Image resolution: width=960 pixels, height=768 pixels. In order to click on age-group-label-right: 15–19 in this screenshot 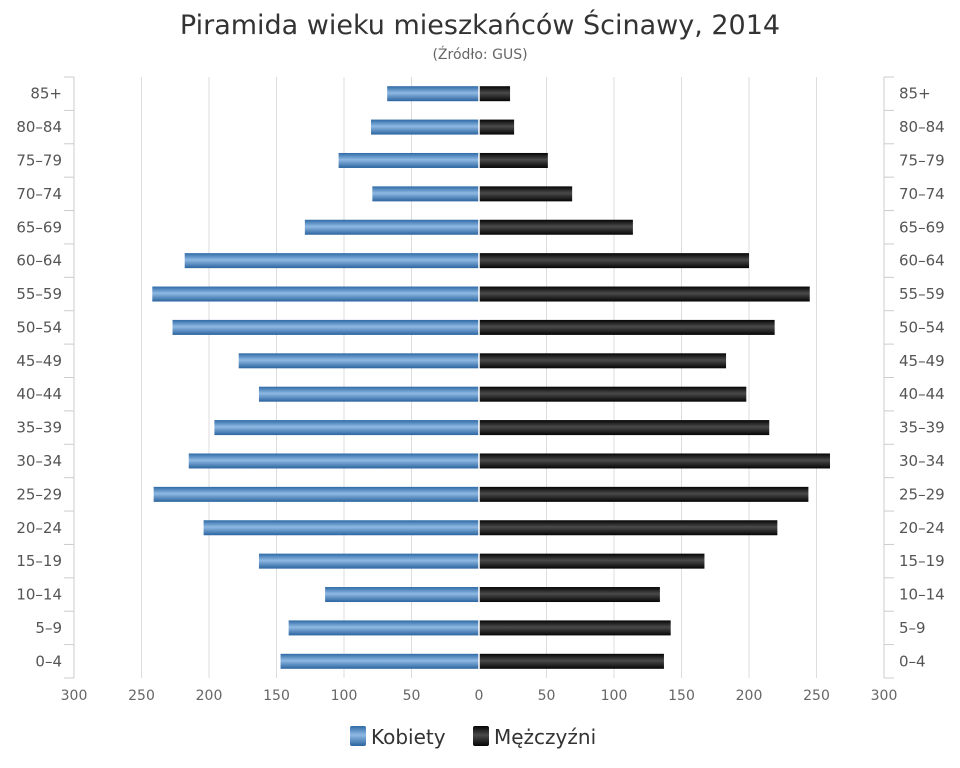, I will do `click(922, 561)`.